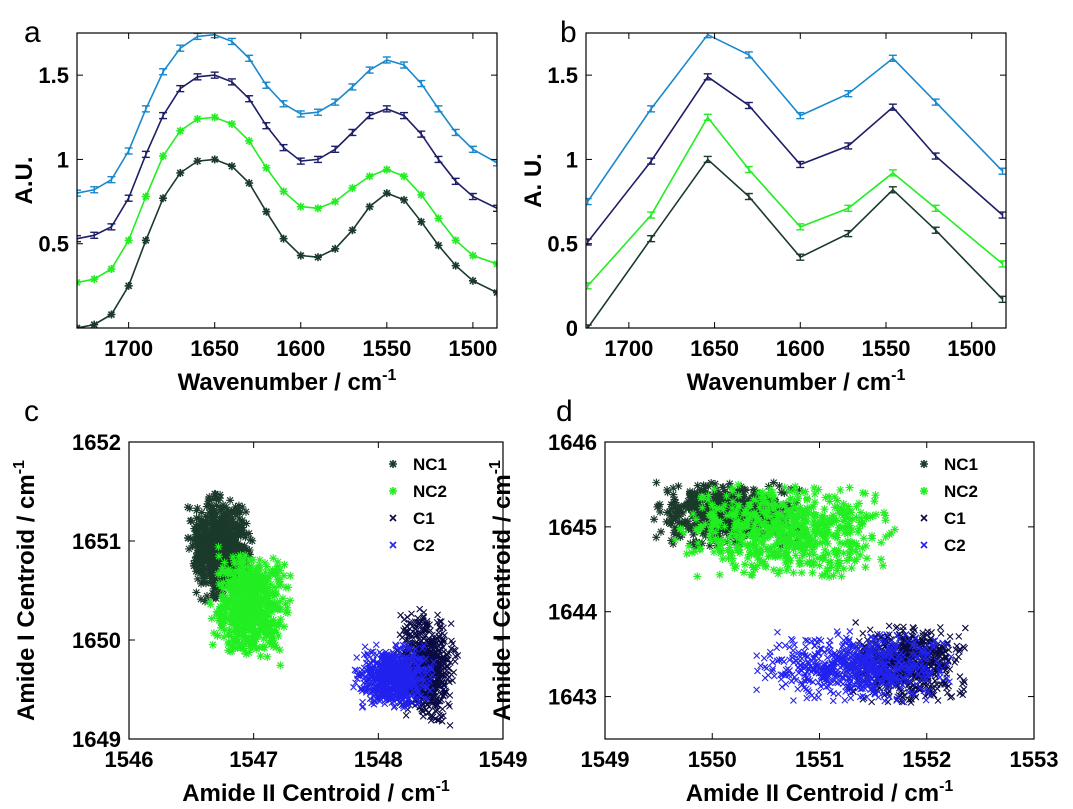 This screenshot has height=809, width=1073. What do you see at coordinates (503, 759) in the screenshot?
I see `x-tick-label: 1549` at bounding box center [503, 759].